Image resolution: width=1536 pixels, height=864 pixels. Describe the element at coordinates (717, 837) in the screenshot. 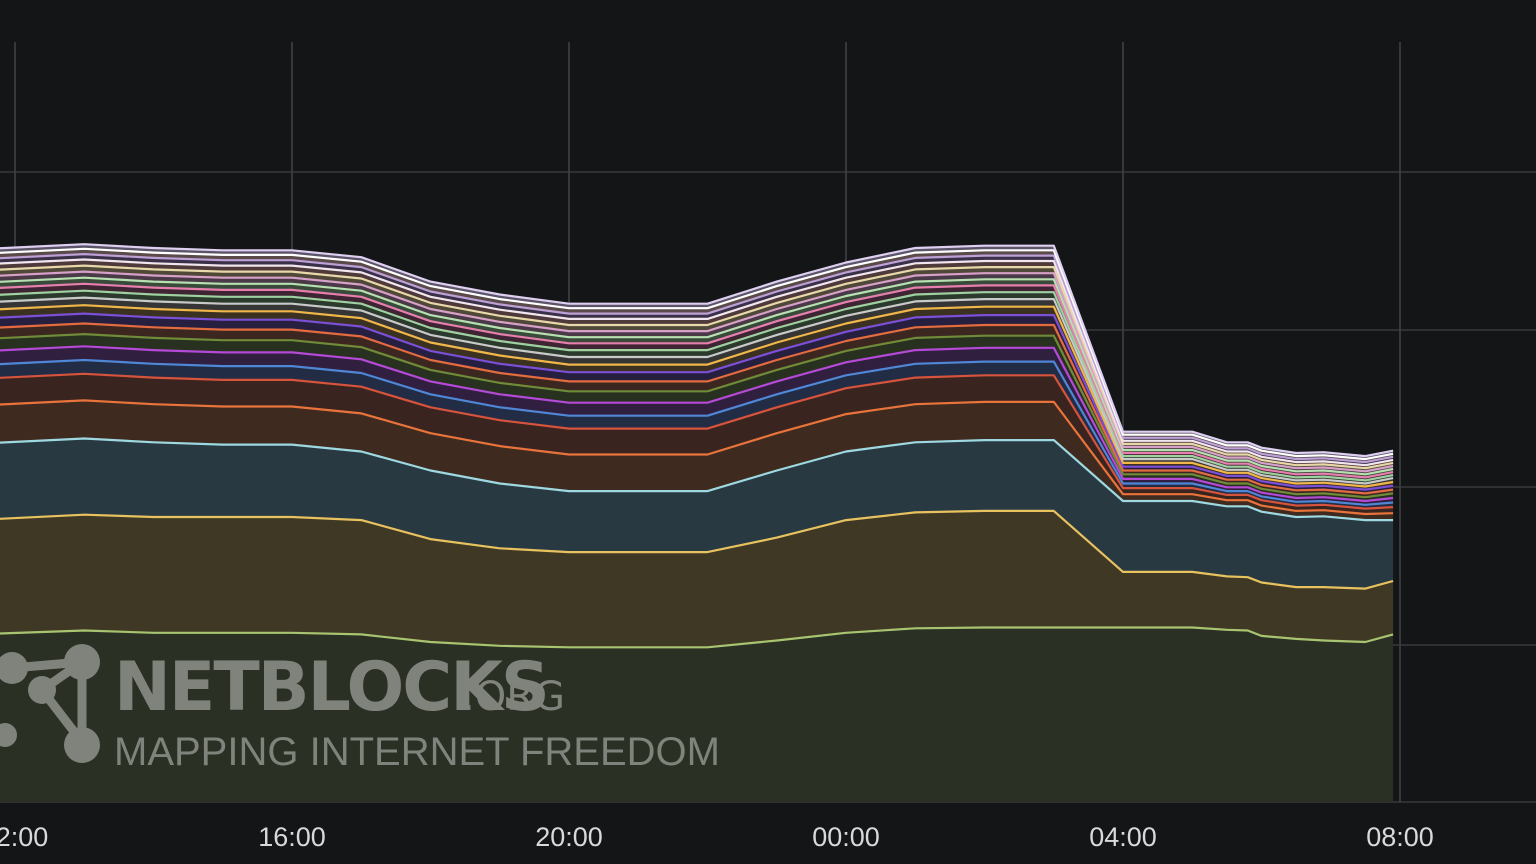

I see `x-axis-ticks: 2:00 16:00 20:00 00:00 04:00 08:00` at that location.